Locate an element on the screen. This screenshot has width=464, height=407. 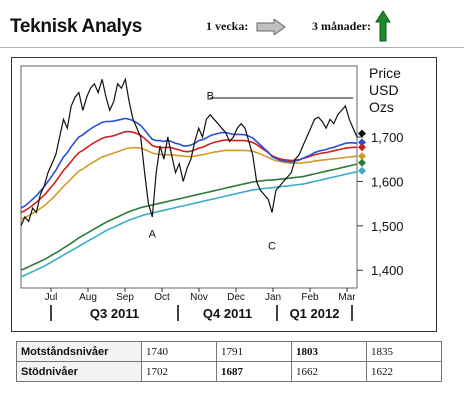
resistance-level: 1803 is located at coordinates (329, 351).